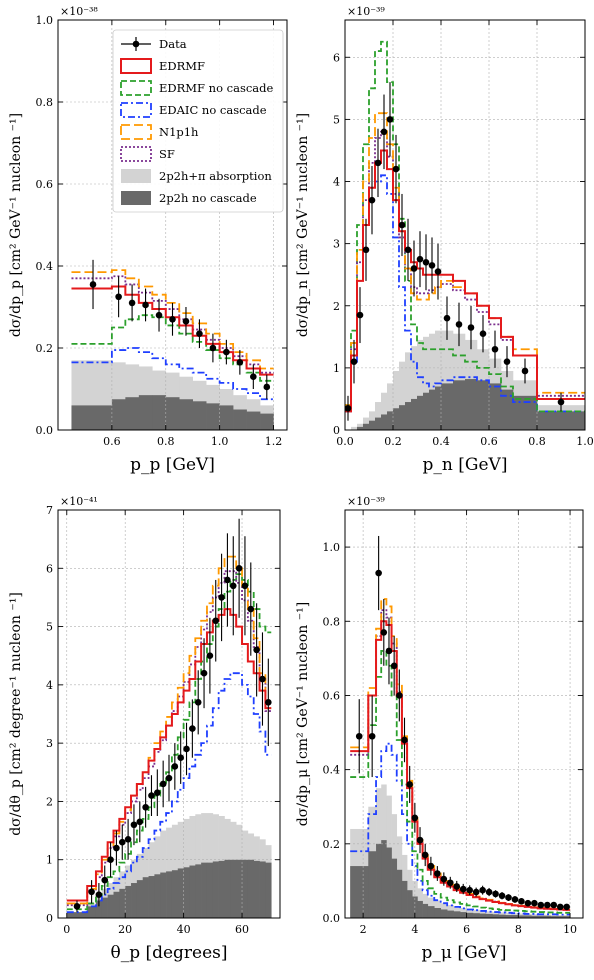 This screenshot has height=980, width=594. What do you see at coordinates (518, 929) in the screenshot?
I see `x-tick-label: 8` at bounding box center [518, 929].